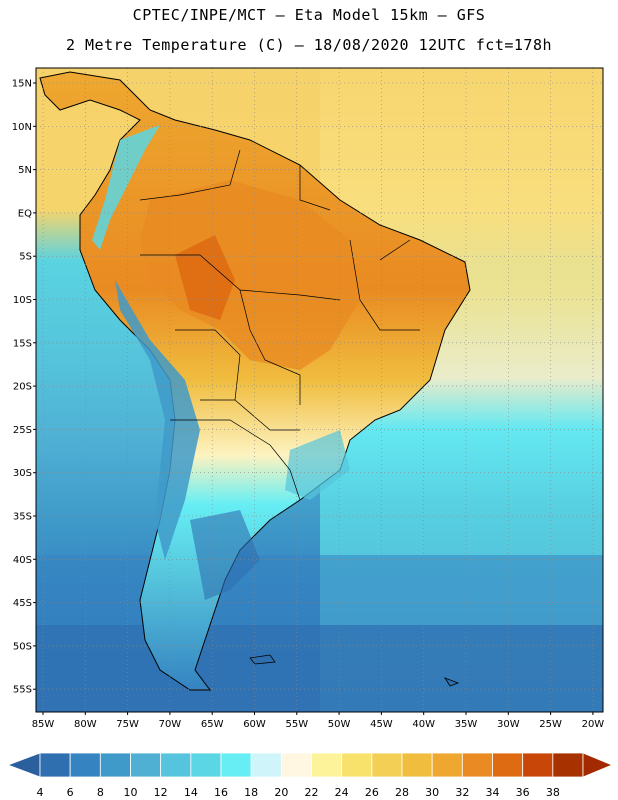  What do you see at coordinates (523, 792) in the screenshot?
I see `colorbar-label: 36` at bounding box center [523, 792].